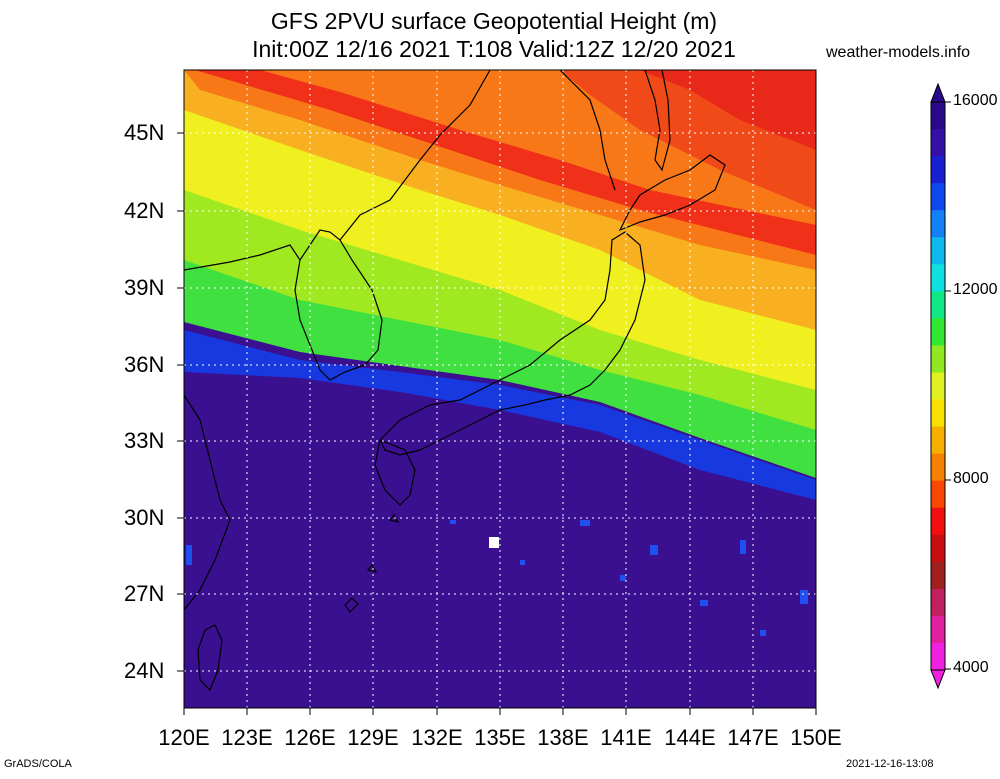 This screenshot has height=779, width=1000. Describe the element at coordinates (247, 737) in the screenshot. I see `lon-label: 123E` at that location.